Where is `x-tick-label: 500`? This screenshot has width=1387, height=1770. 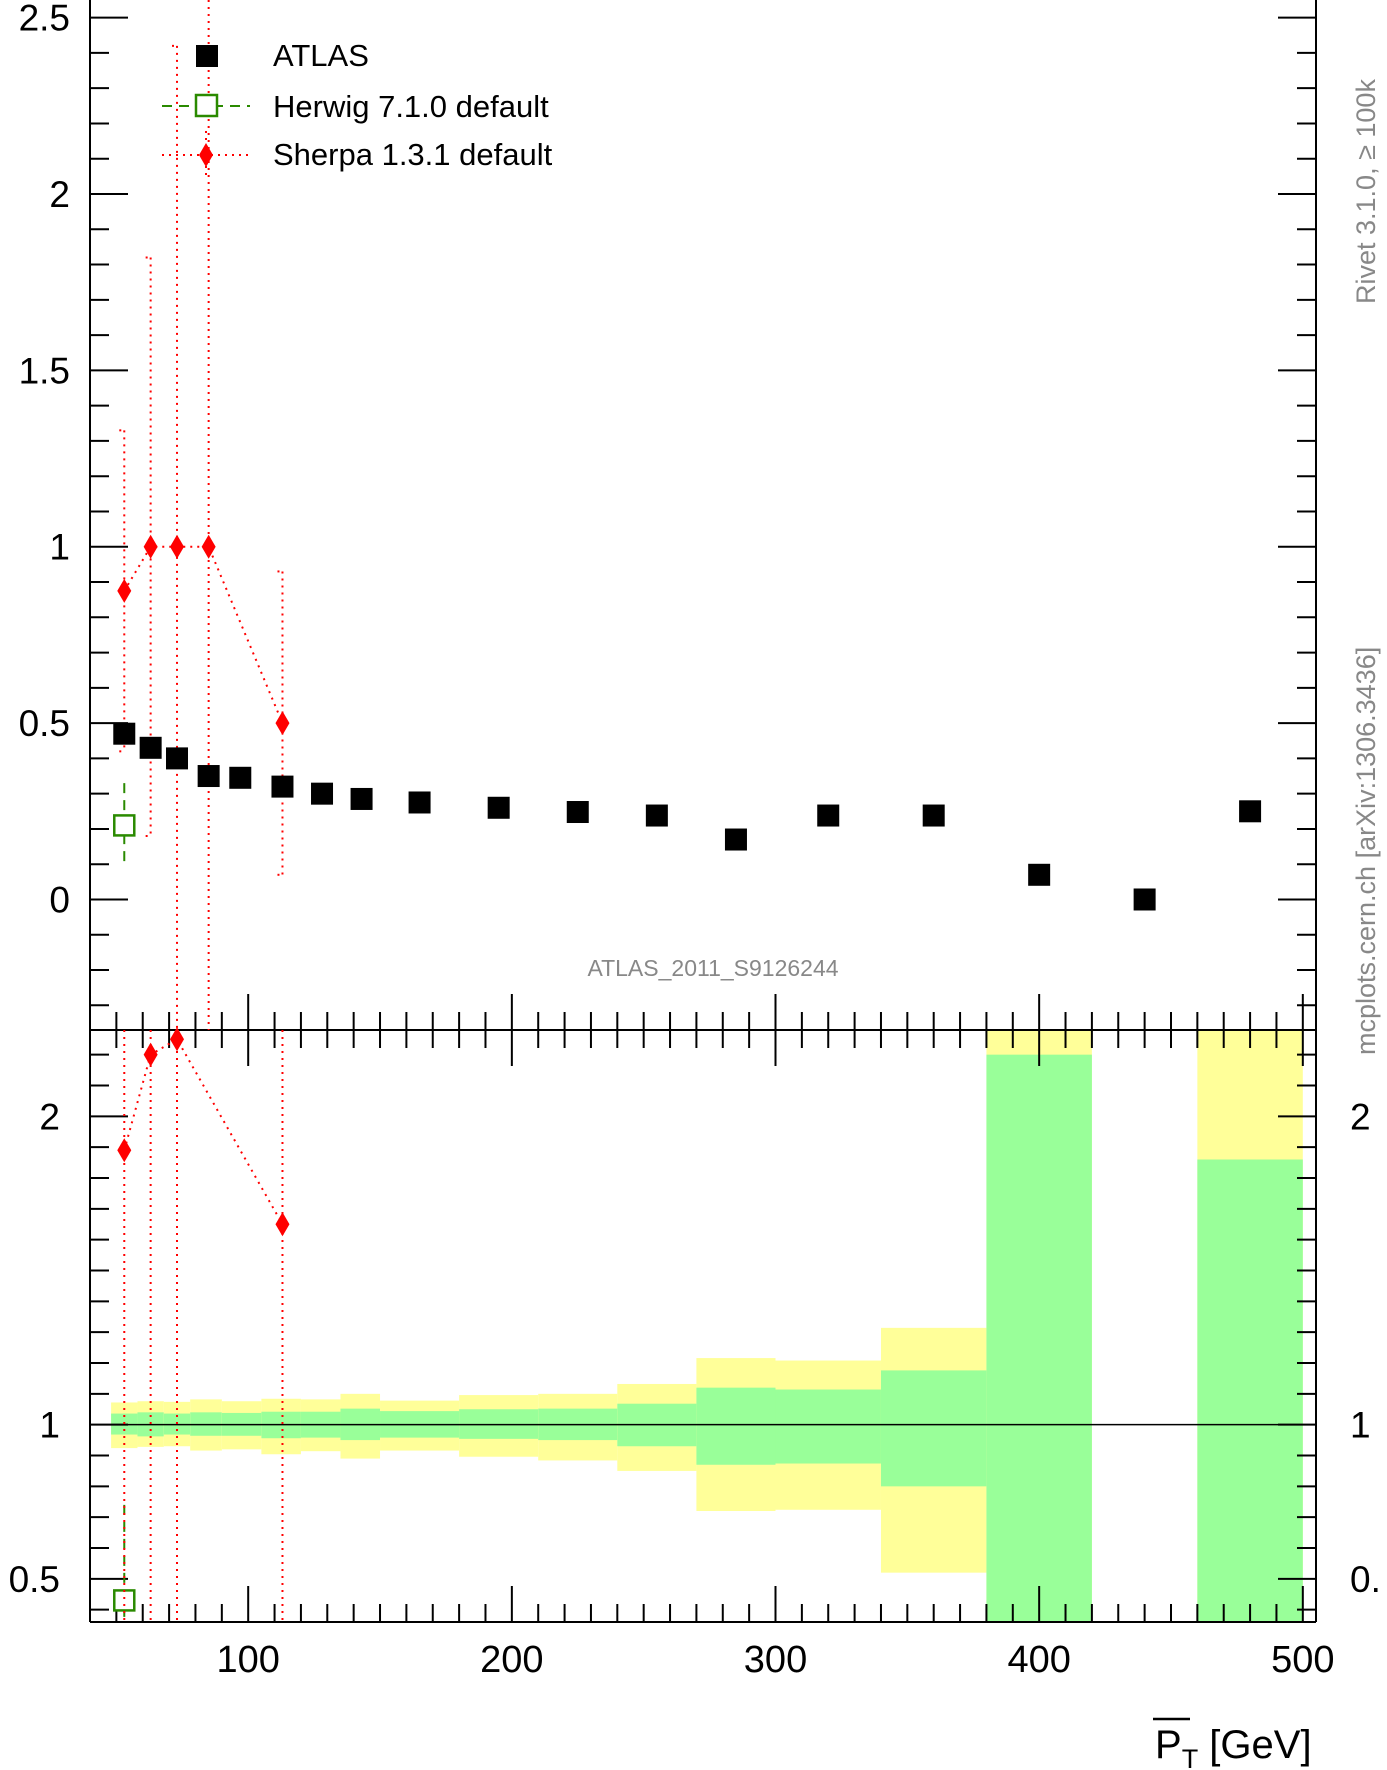
x-tick-label: 500 is located at coordinates (1302, 1660).